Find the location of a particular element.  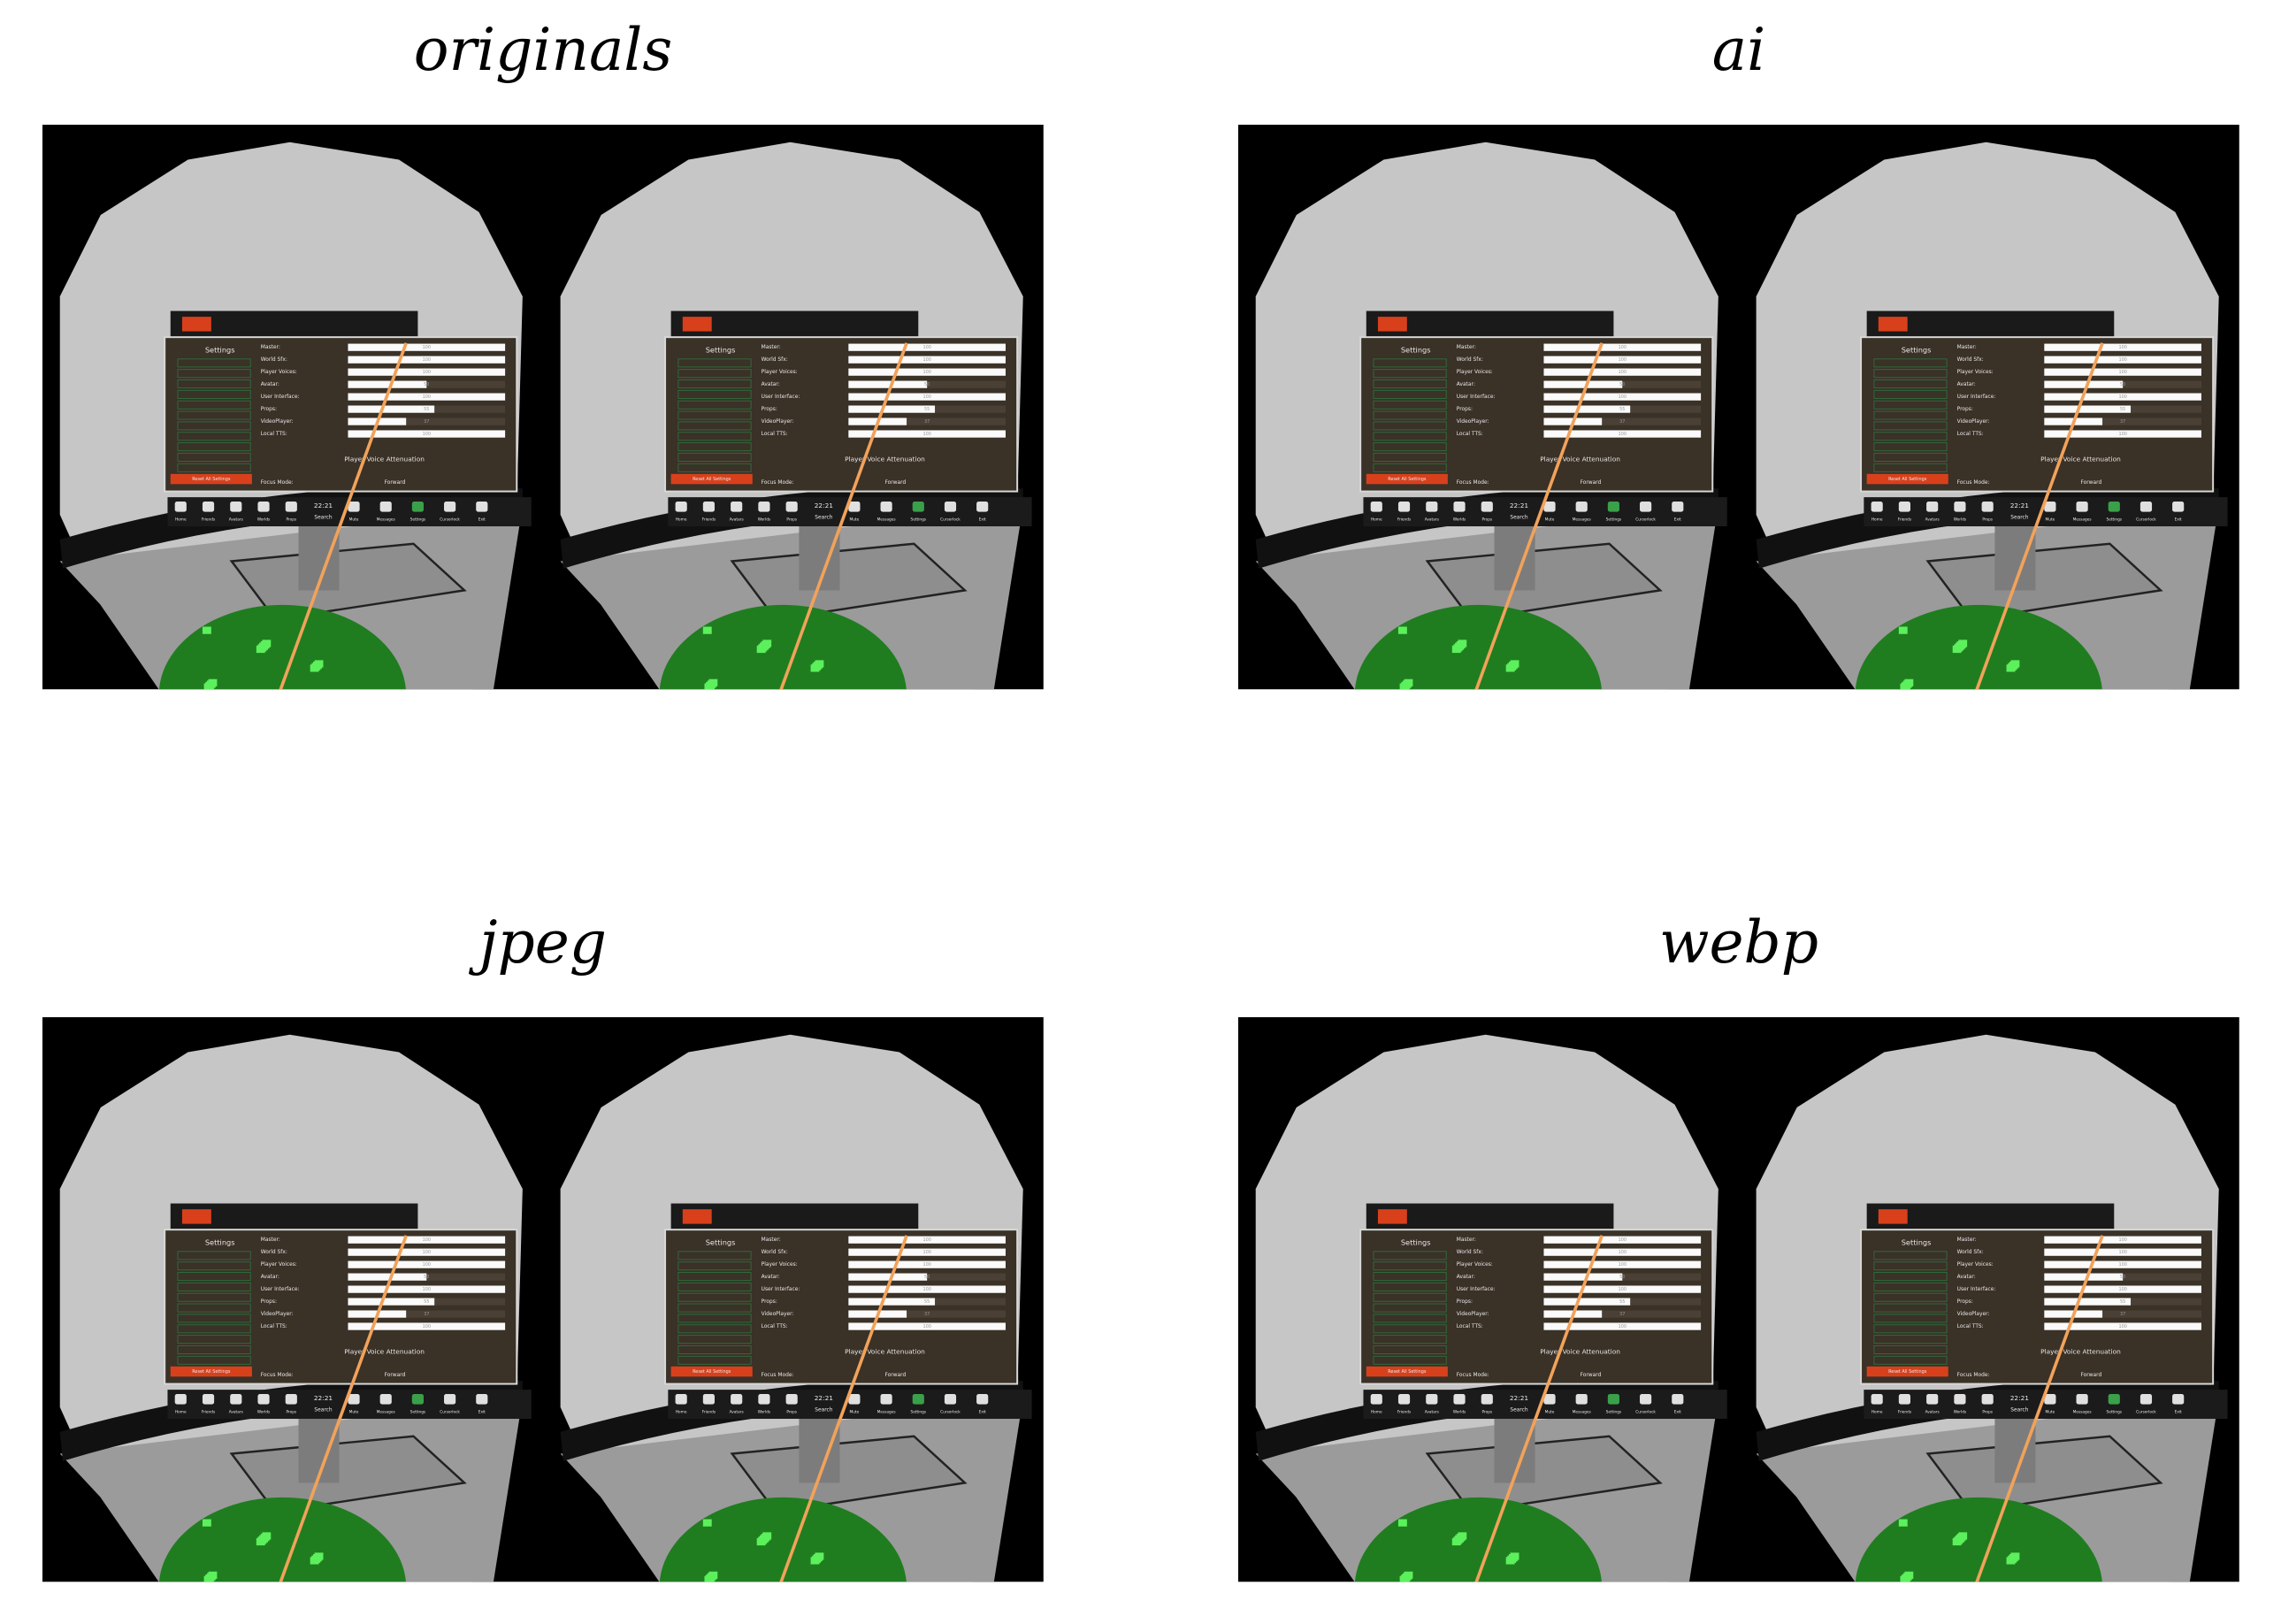

monitor-header is located at coordinates (1990, 1216).